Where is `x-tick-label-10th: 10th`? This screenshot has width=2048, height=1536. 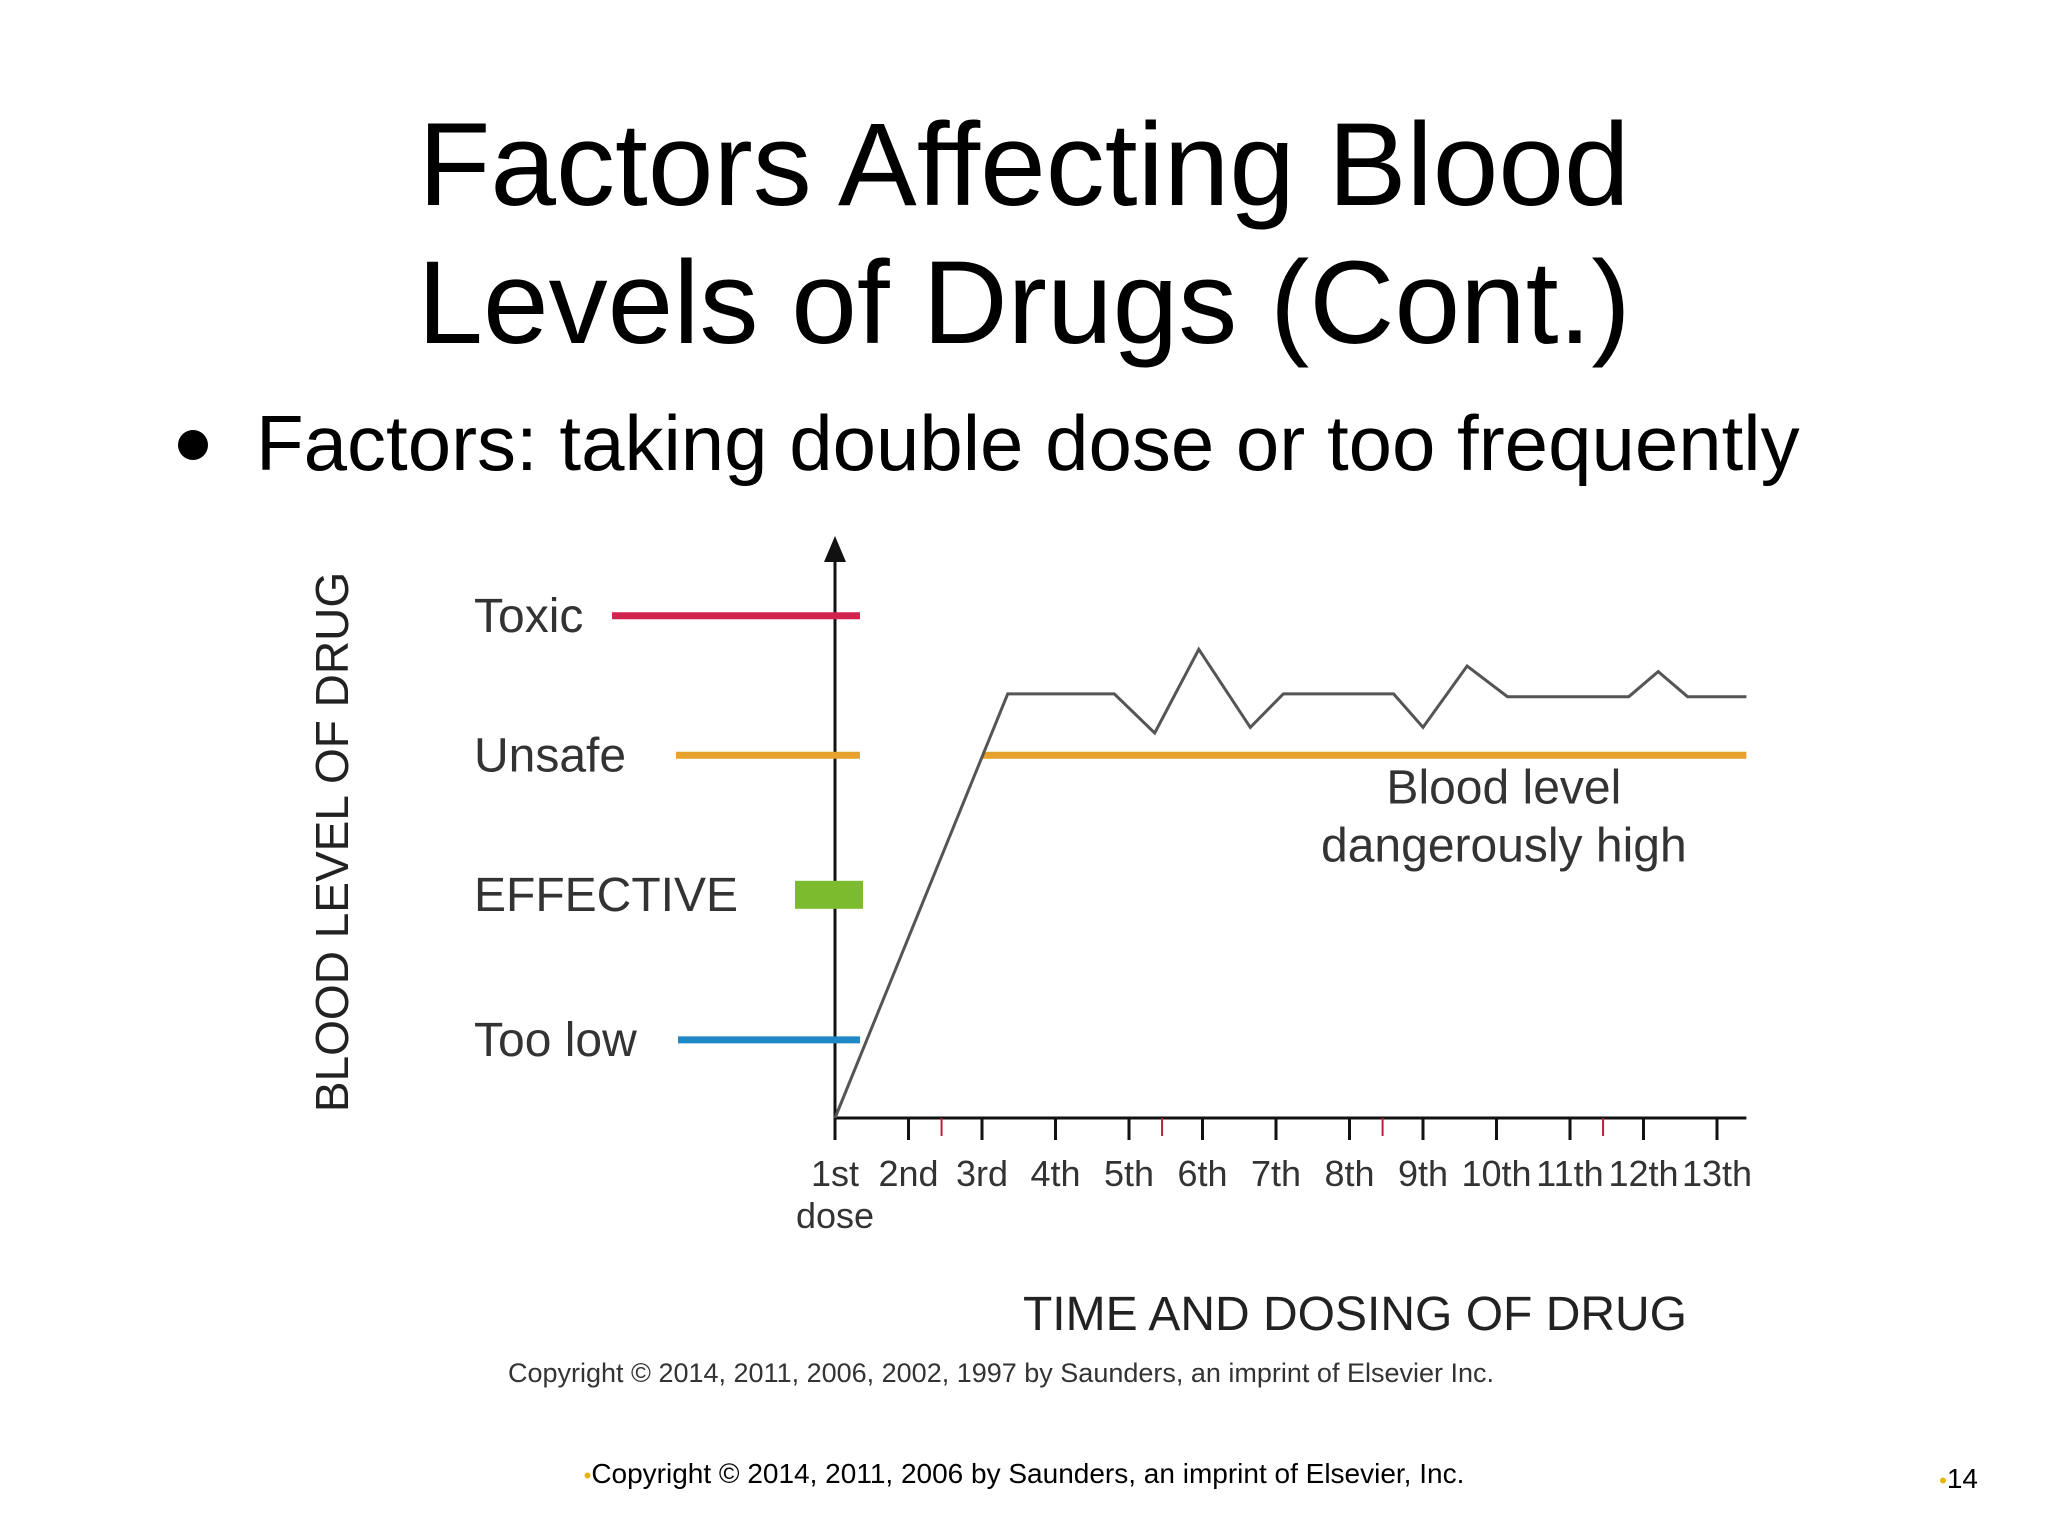 x-tick-label-10th: 10th is located at coordinates (1496, 1173).